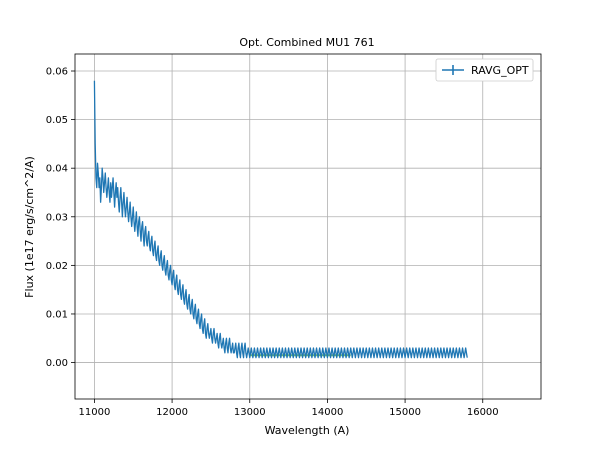 The width and height of the screenshot is (600, 450). Describe the element at coordinates (57, 169) in the screenshot. I see `y-tick-label: 0.04` at that location.